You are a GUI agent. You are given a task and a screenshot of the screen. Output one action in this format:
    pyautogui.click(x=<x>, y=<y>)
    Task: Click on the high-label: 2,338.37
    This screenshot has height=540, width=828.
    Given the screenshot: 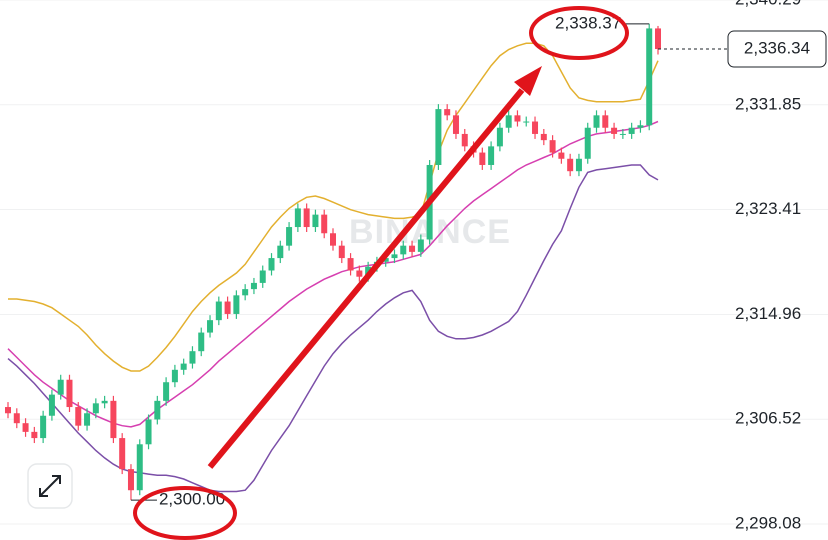 What is the action you would take?
    pyautogui.click(x=588, y=22)
    